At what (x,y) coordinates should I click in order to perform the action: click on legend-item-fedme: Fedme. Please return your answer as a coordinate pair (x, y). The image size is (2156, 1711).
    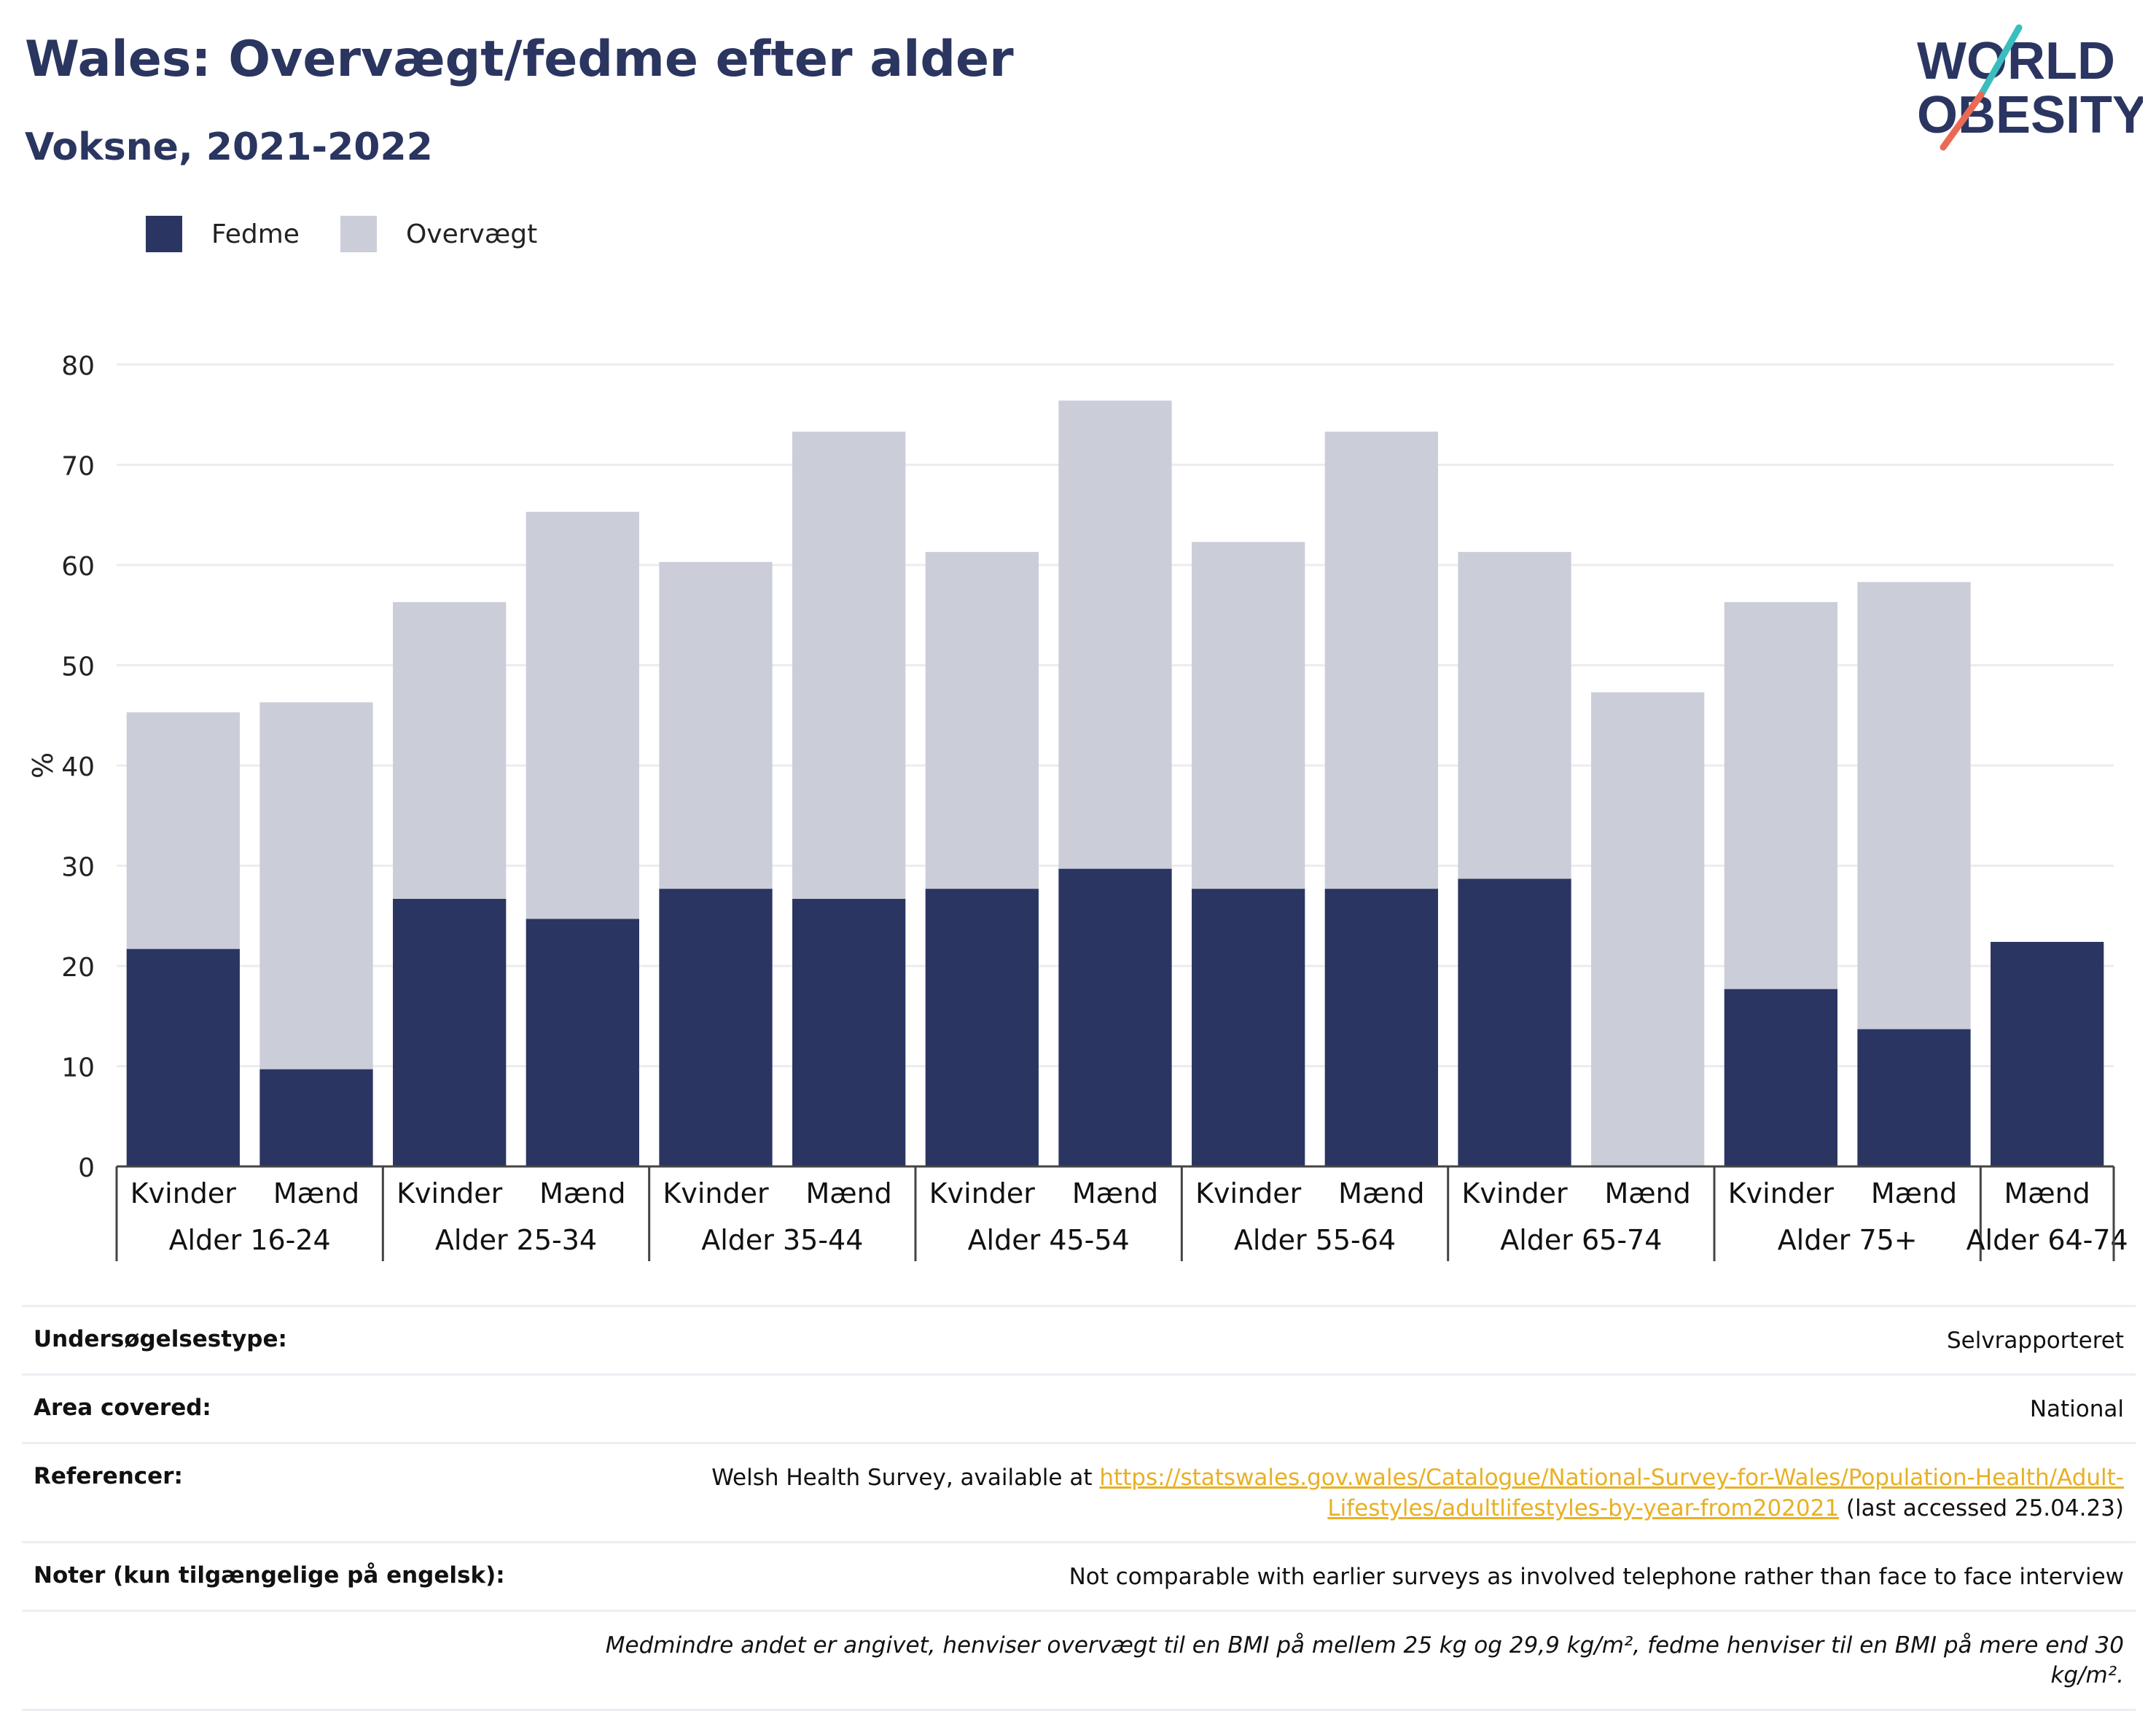
    Looking at the image, I should click on (223, 234).